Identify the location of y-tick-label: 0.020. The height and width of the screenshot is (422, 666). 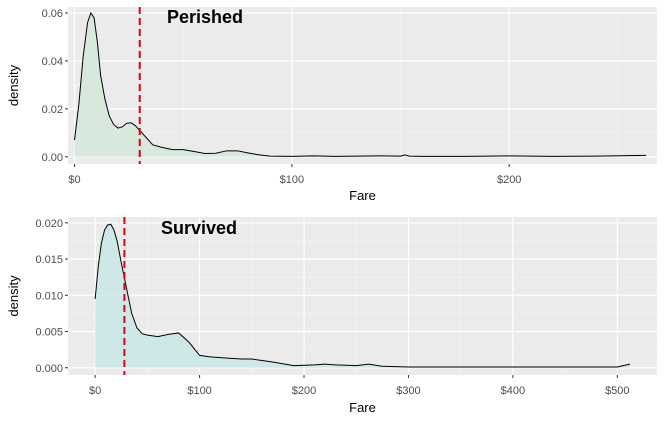
(49, 224).